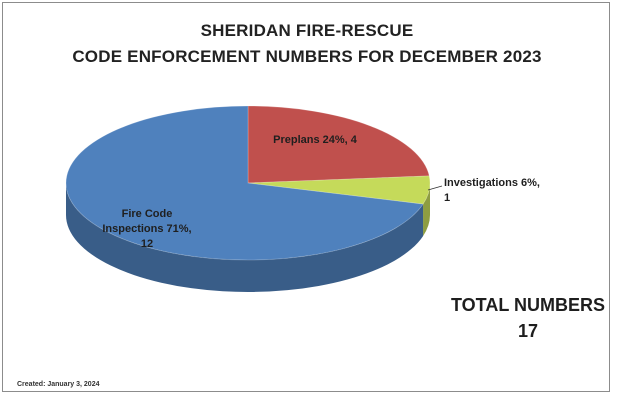 Image resolution: width=617 pixels, height=398 pixels. What do you see at coordinates (492, 190) in the screenshot?
I see `data-label-investigations: Investigations 6%, 1` at bounding box center [492, 190].